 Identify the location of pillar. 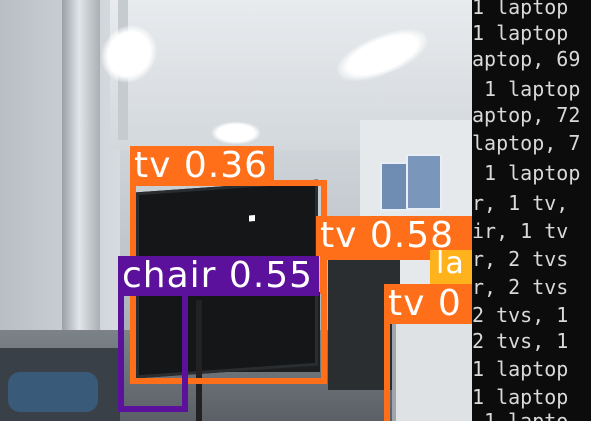
(81, 190).